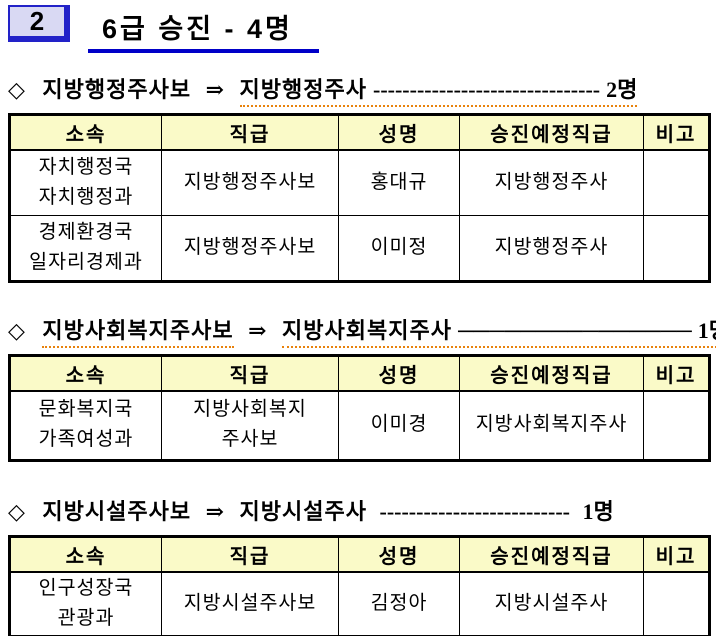 The image size is (716, 636). What do you see at coordinates (399, 425) in the screenshot?
I see `cell-name: 이미경` at bounding box center [399, 425].